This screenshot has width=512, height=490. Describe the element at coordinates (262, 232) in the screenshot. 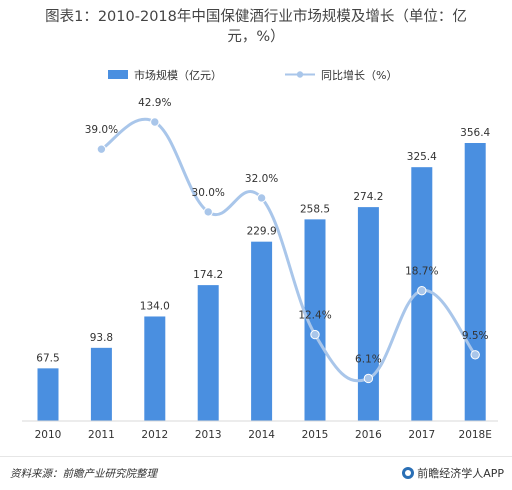

I see `bar-label-2014: 229.9` at that location.